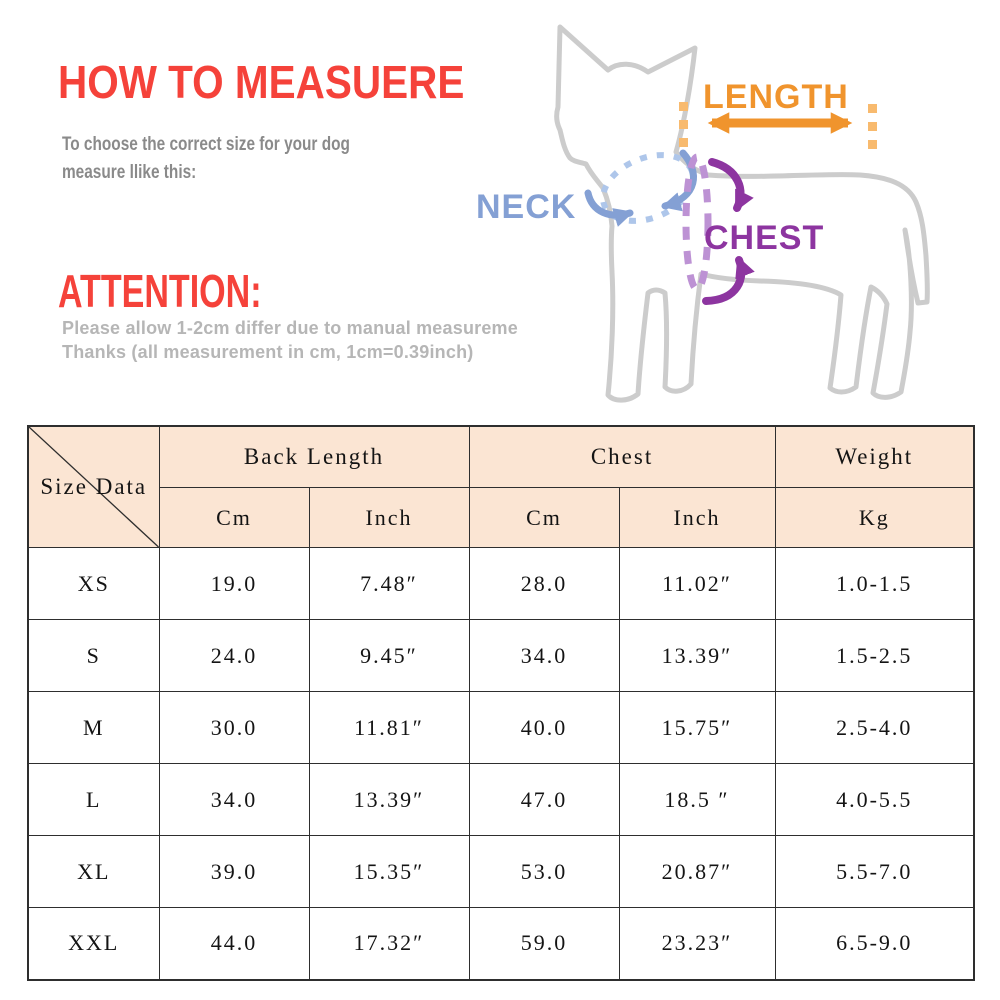 Image resolution: width=1000 pixels, height=1000 pixels. Describe the element at coordinates (389, 517) in the screenshot. I see `subheader-backlength-inch: Inch` at that location.